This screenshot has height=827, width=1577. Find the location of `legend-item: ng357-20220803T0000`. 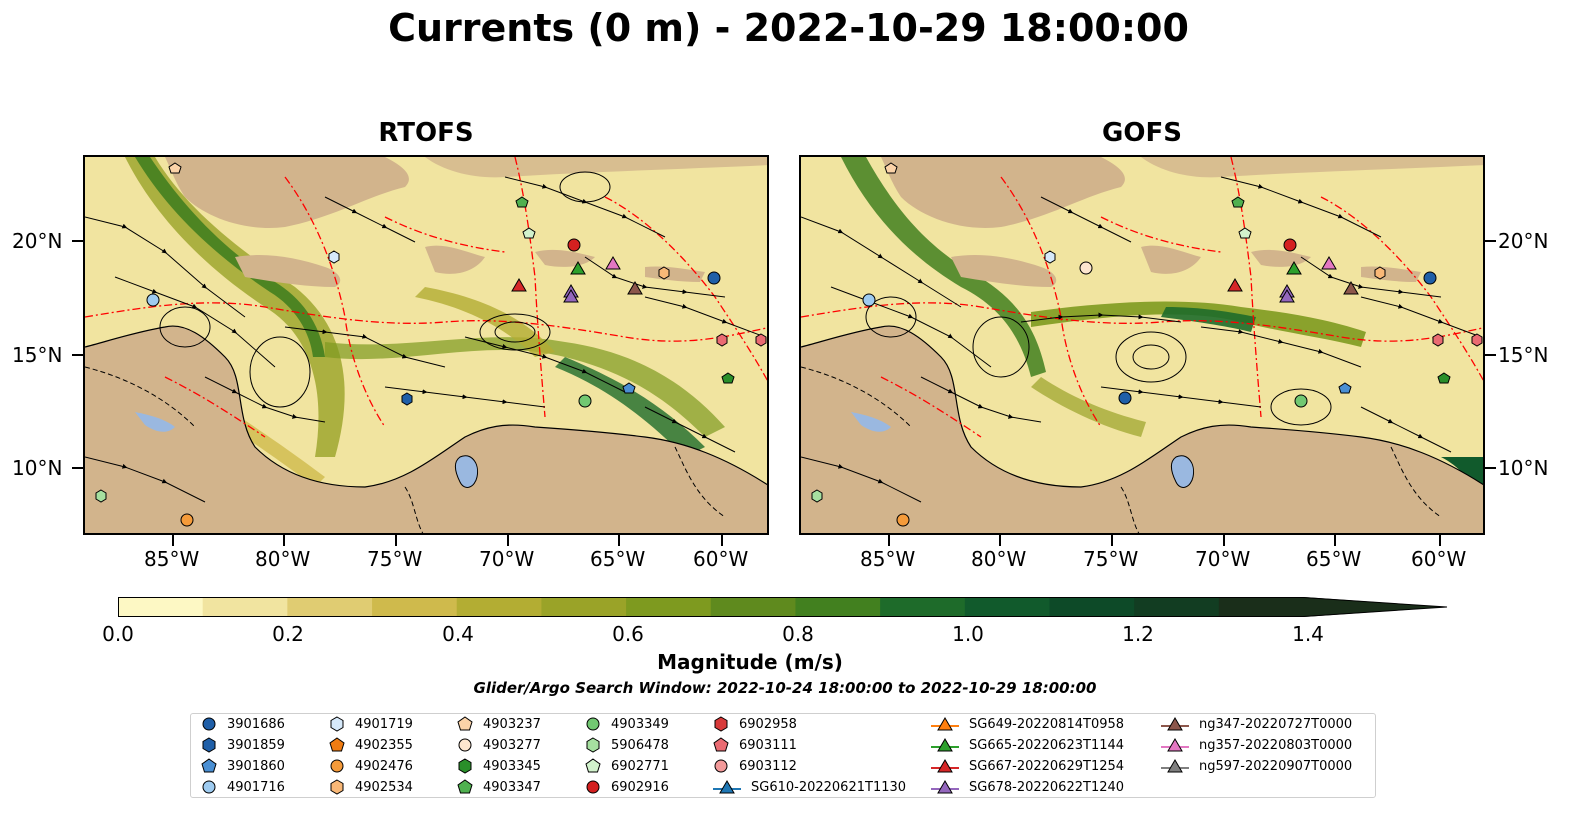

legend-item: ng357-20220803T0000 is located at coordinates (1256, 745).